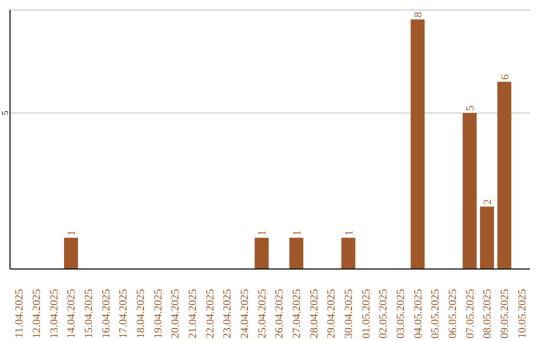  What do you see at coordinates (141, 313) in the screenshot?
I see `x-tick-label: 18.04.2025` at bounding box center [141, 313].